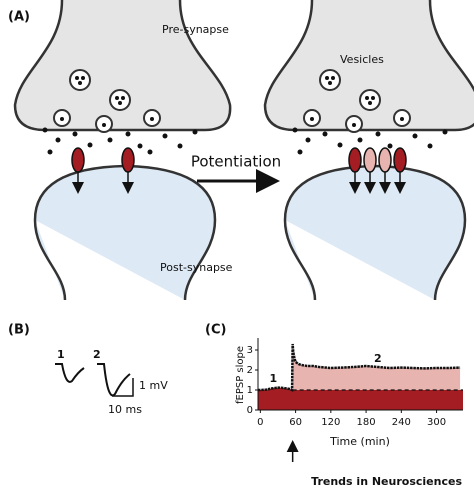 The width and height of the screenshot is (474, 494). What do you see at coordinates (153, 385) in the screenshot?
I see `scale-label: 1 mV` at bounding box center [153, 385].